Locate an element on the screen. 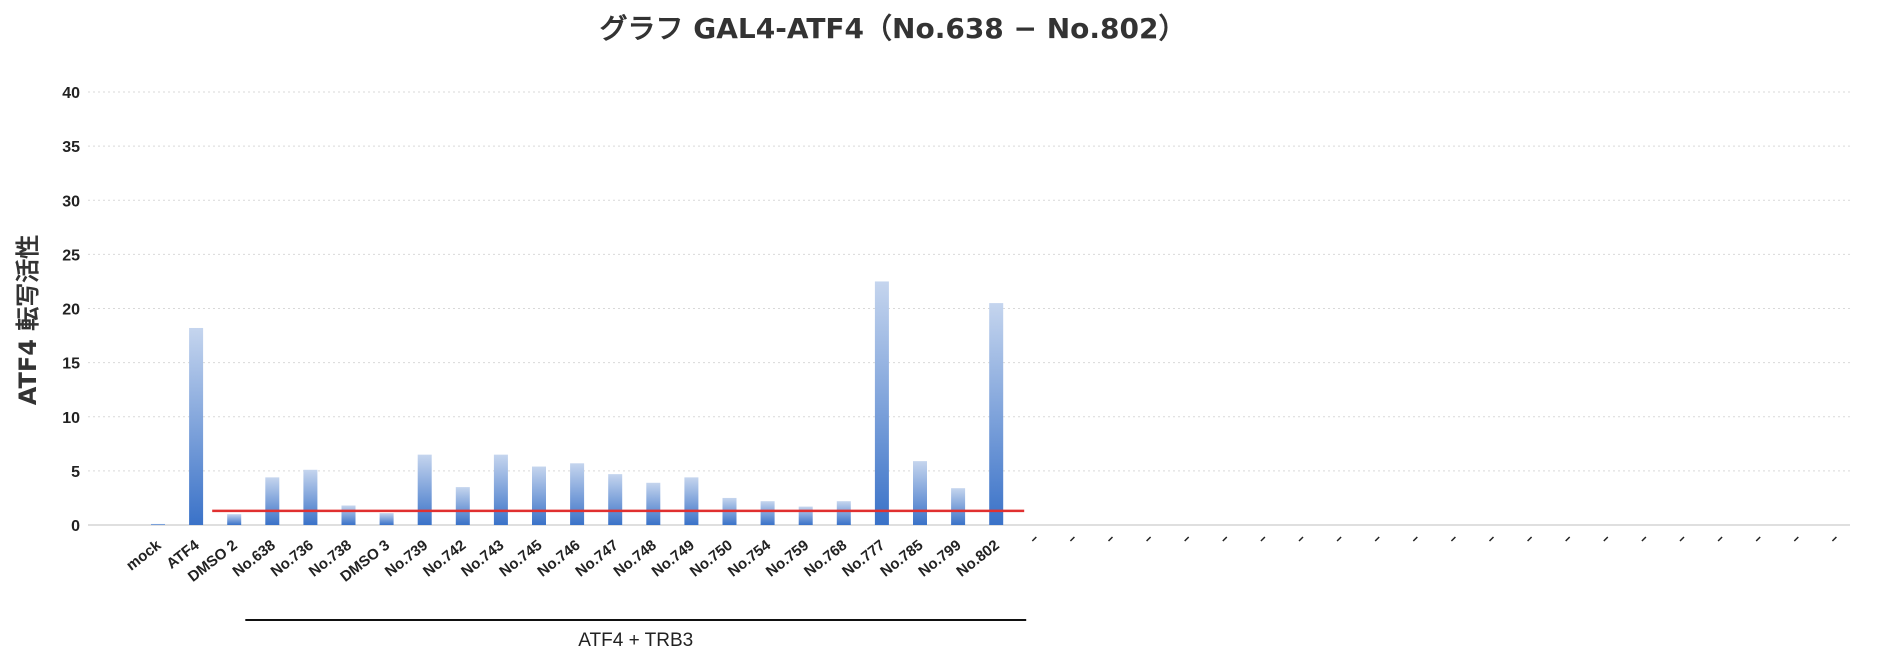  x-tick-label: No.638 is located at coordinates (254, 559).